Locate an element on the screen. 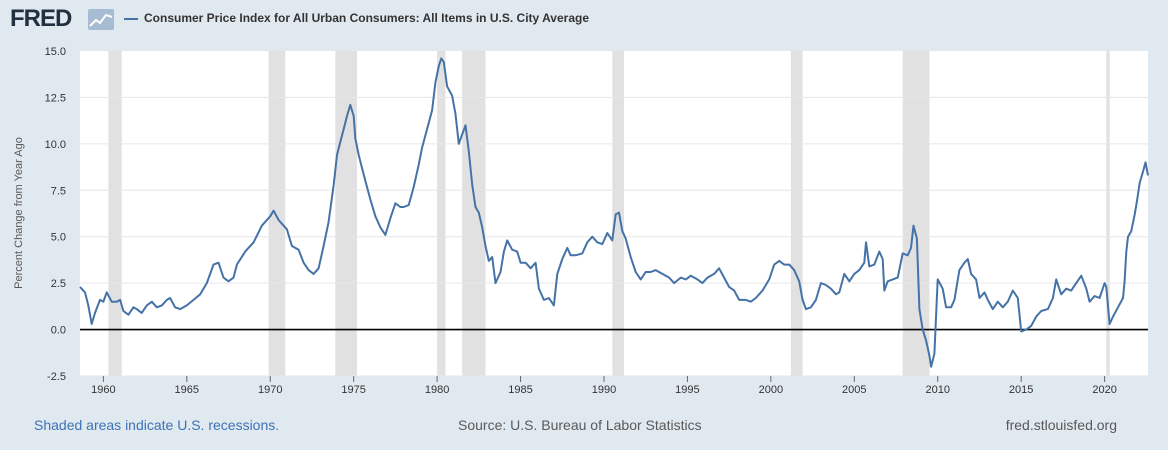  x-tick-label: 2005 is located at coordinates (854, 390).